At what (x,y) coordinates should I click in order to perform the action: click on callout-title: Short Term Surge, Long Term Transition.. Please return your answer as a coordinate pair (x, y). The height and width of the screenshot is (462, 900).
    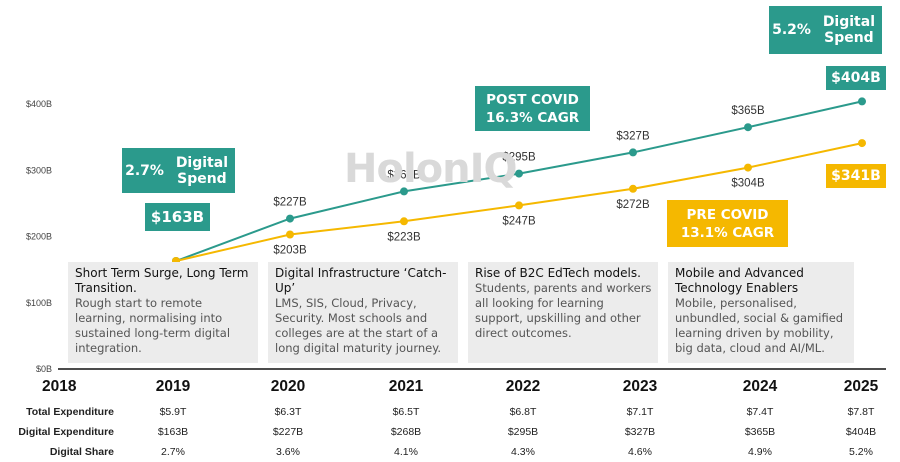
    Looking at the image, I should click on (162, 280).